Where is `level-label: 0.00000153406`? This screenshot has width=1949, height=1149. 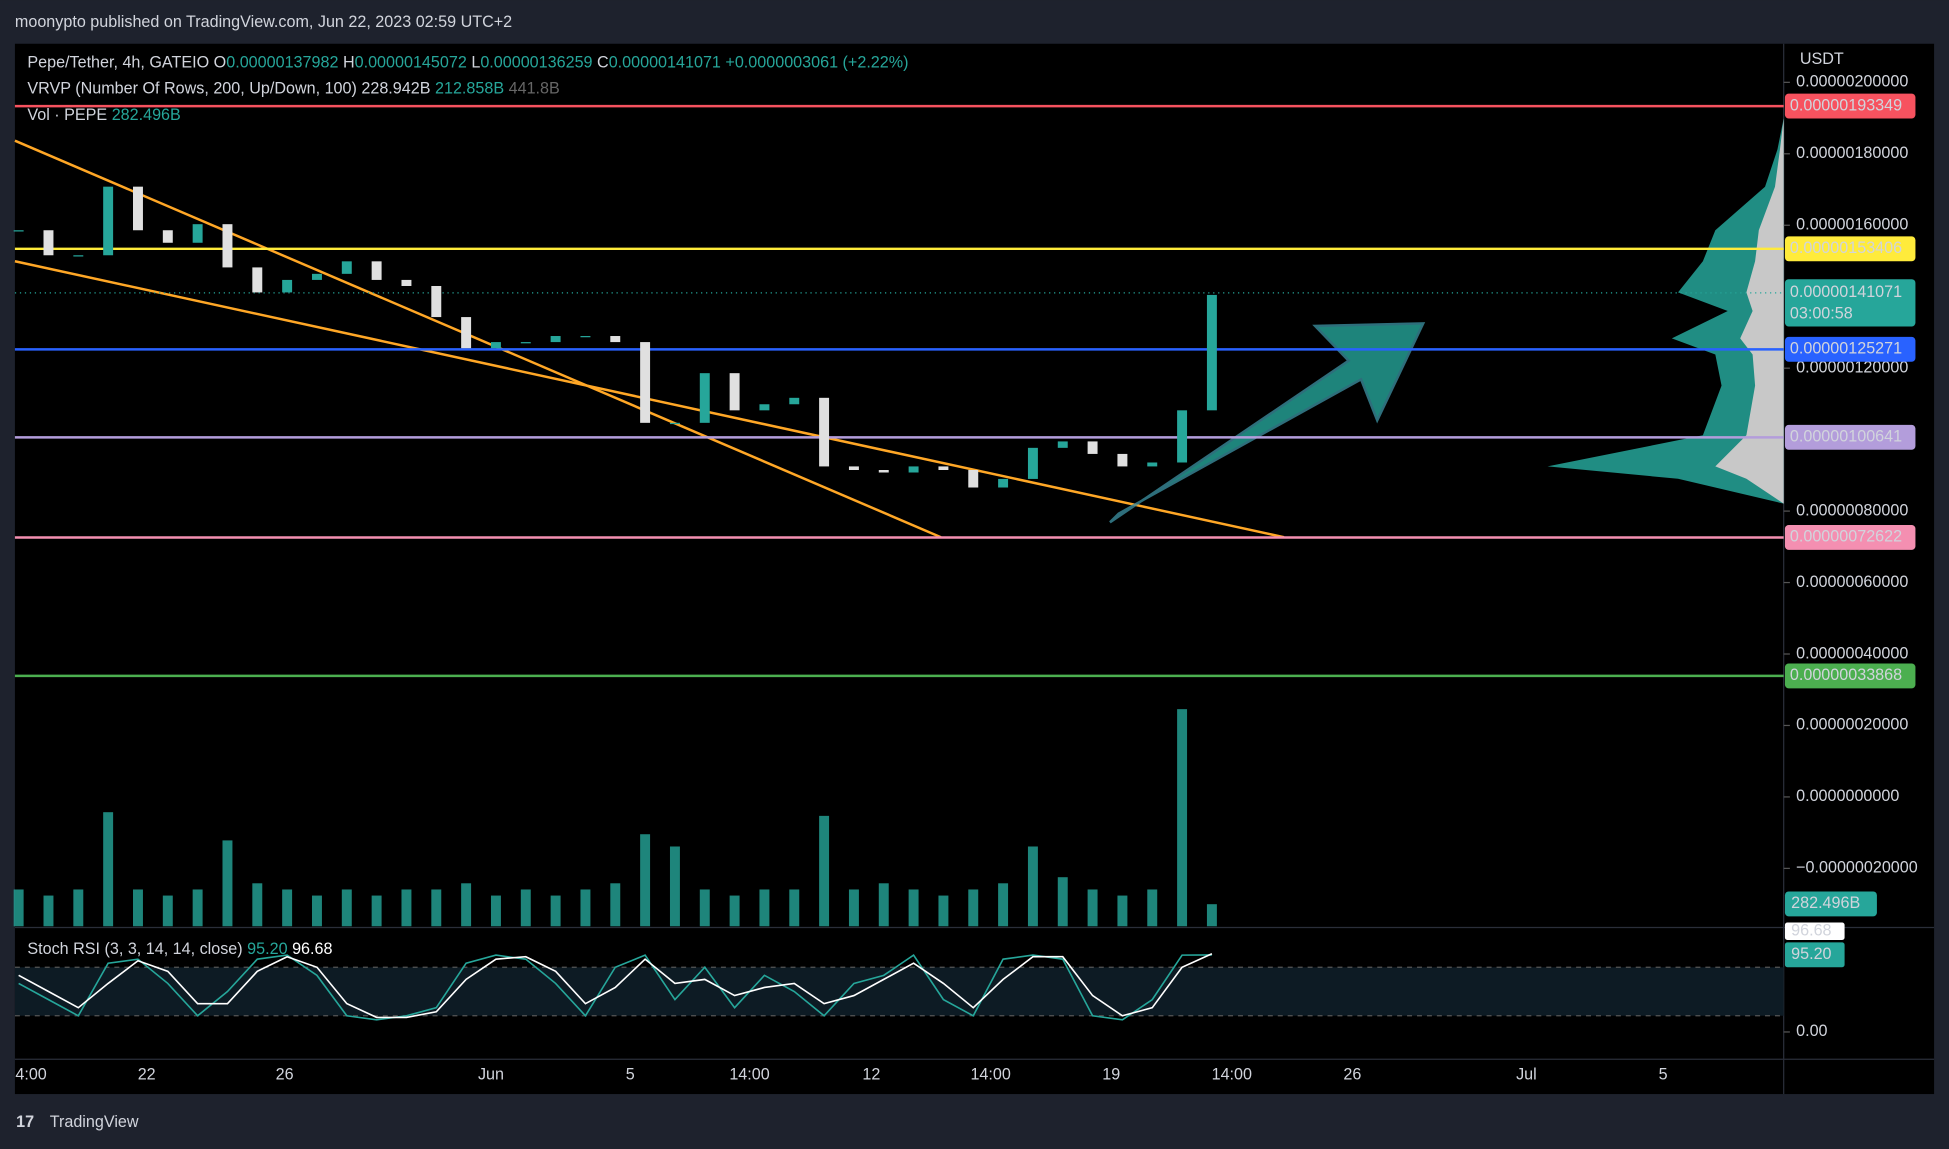 level-label: 0.00000153406 is located at coordinates (1846, 248).